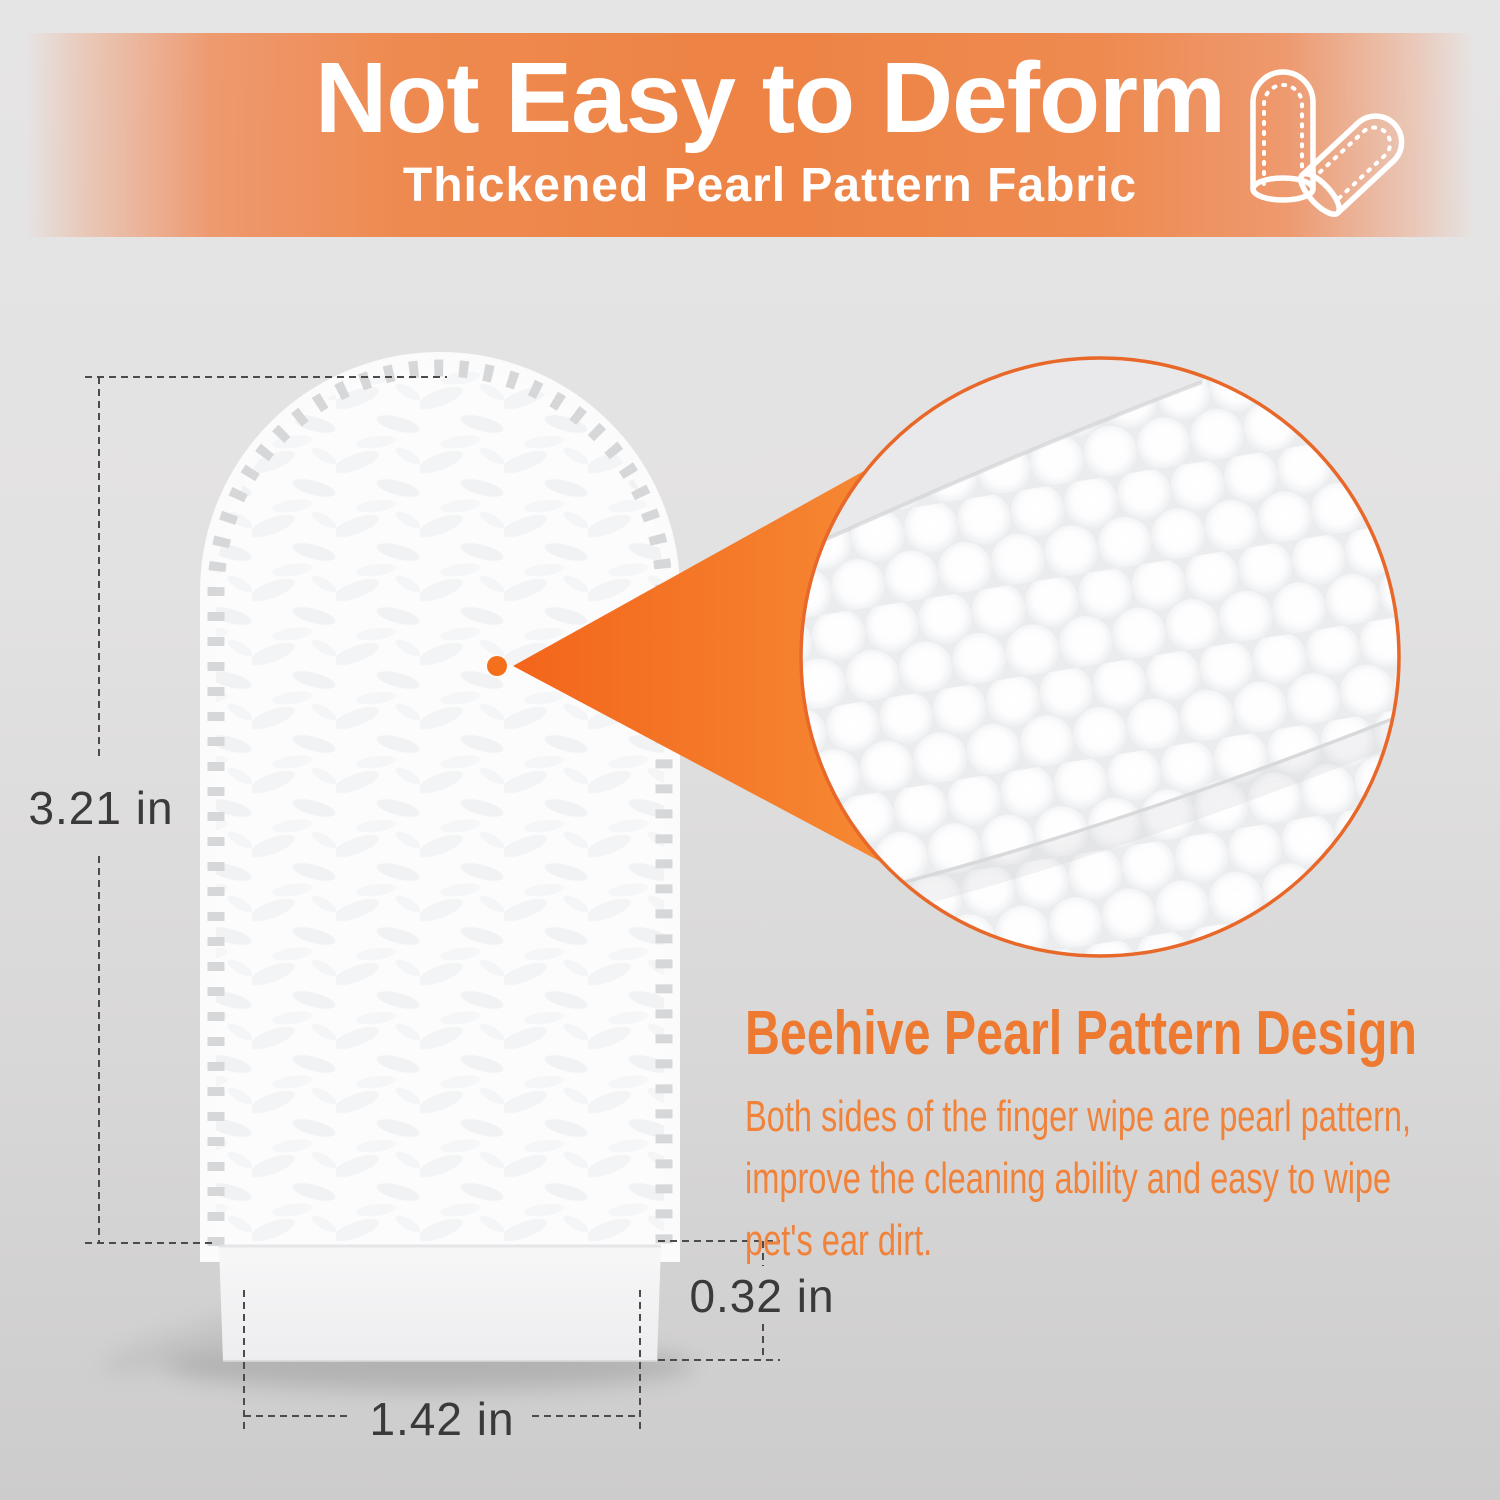 The width and height of the screenshot is (1500, 1500). What do you see at coordinates (770, 98) in the screenshot?
I see `page-title: Not Easy to Deform` at bounding box center [770, 98].